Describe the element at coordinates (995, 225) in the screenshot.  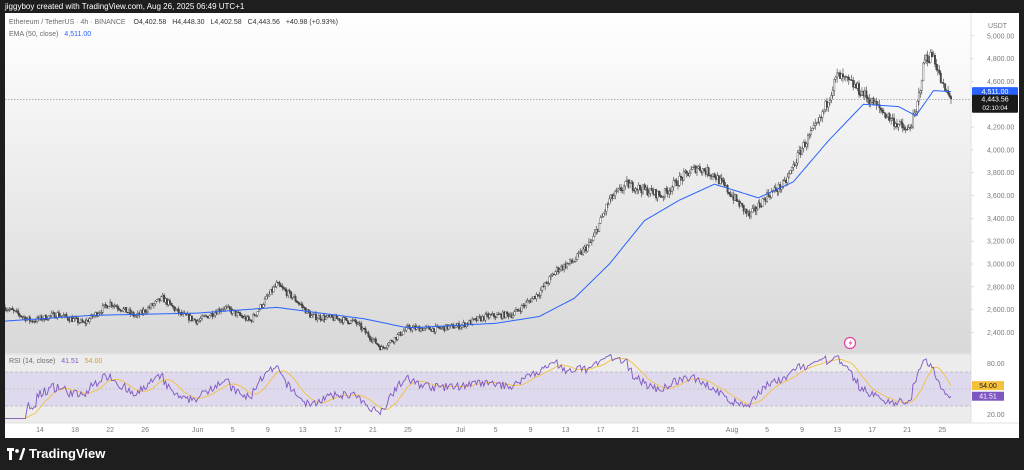
I see `price-axis-background` at that location.